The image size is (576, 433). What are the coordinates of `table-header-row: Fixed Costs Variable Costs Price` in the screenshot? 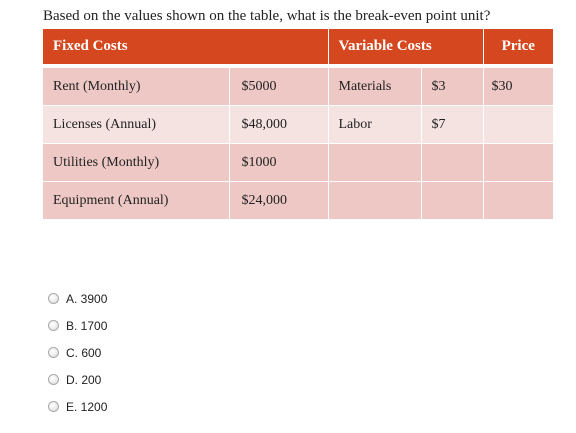 It's located at (298, 46).